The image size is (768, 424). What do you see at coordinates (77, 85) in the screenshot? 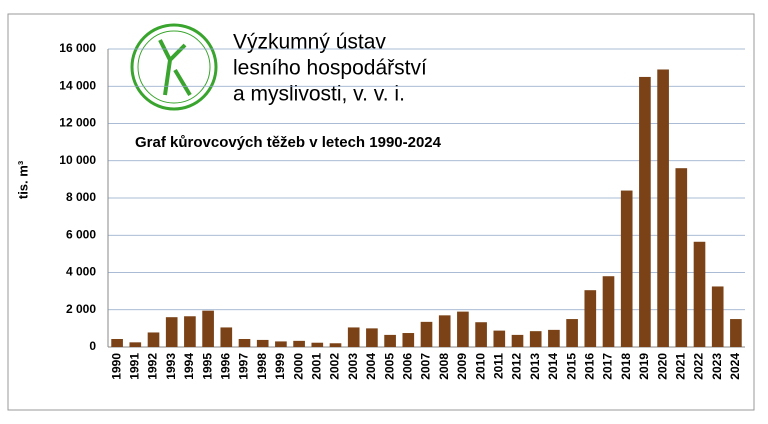
I see `y-tick-label: 14 000` at bounding box center [77, 85].